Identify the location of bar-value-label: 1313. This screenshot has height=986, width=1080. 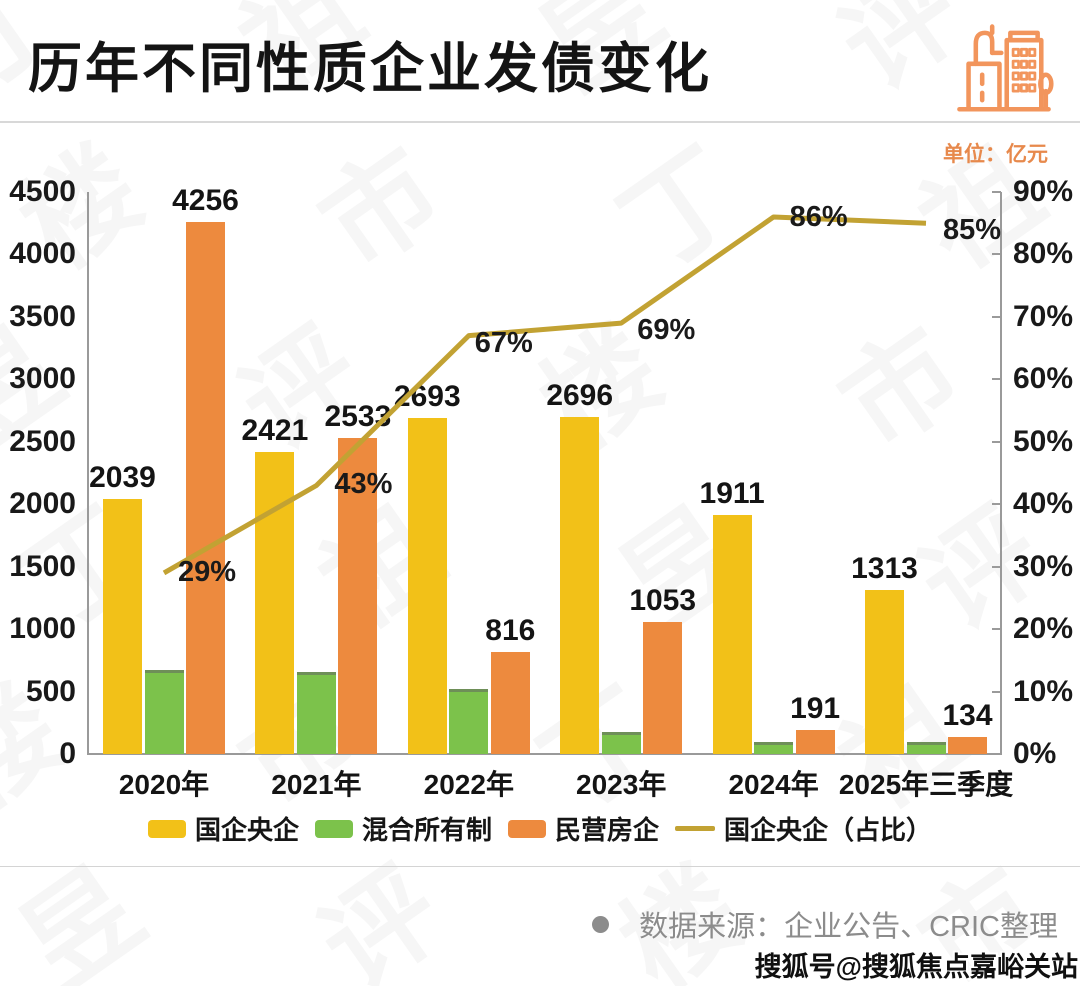
(884, 569).